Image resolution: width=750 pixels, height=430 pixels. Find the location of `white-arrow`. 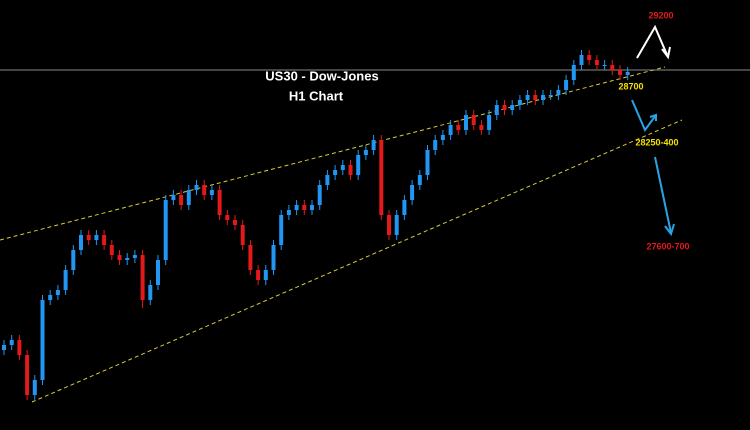

white-arrow is located at coordinates (652, 41).